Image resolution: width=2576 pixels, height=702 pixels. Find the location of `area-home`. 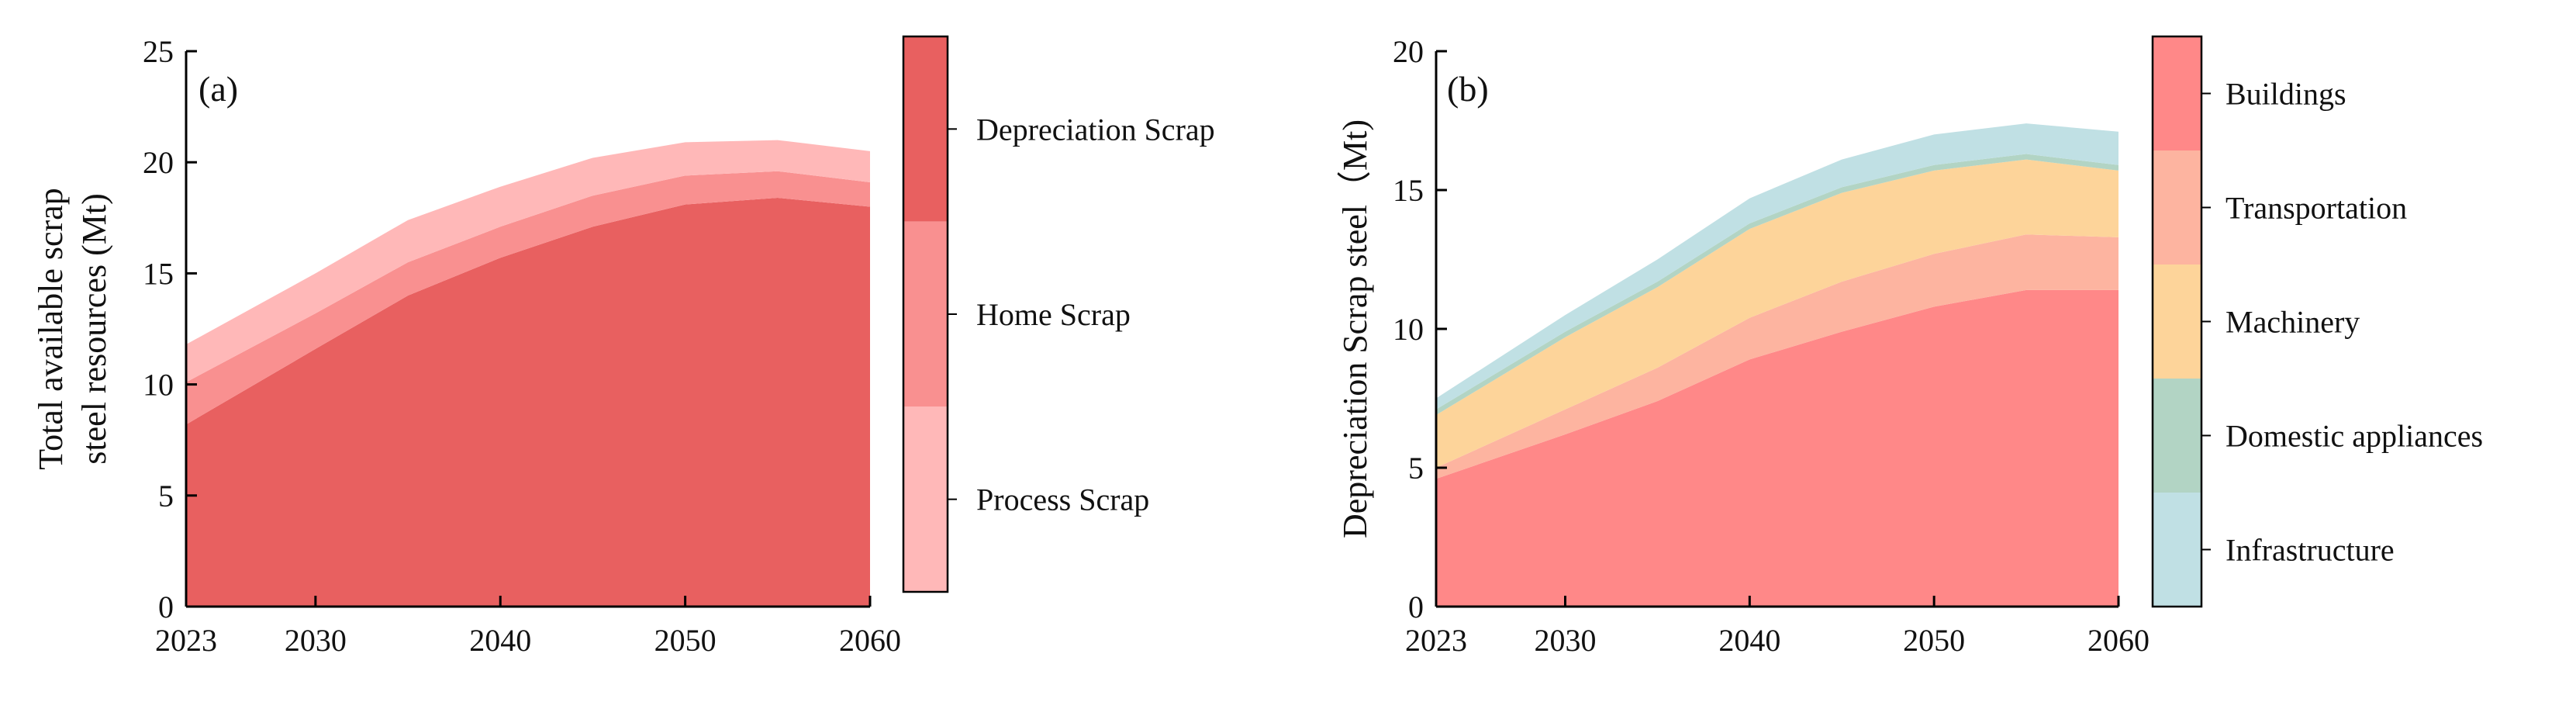

area-home is located at coordinates (528, 298).